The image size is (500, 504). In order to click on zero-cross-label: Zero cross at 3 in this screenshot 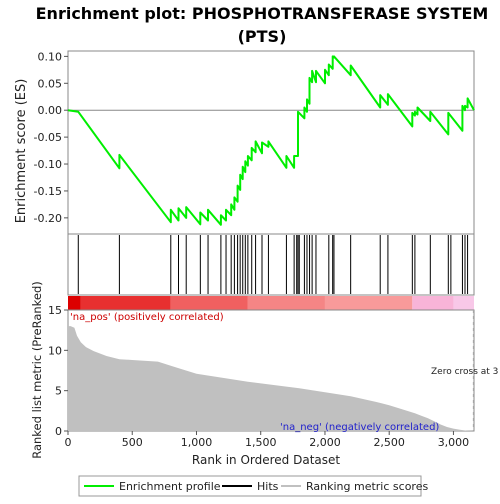, I will do `click(464, 372)`.